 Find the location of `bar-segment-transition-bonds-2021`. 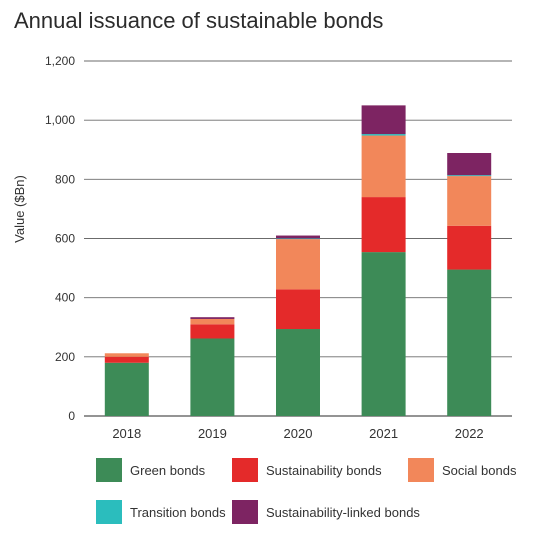

bar-segment-transition-bonds-2021 is located at coordinates (383, 135).